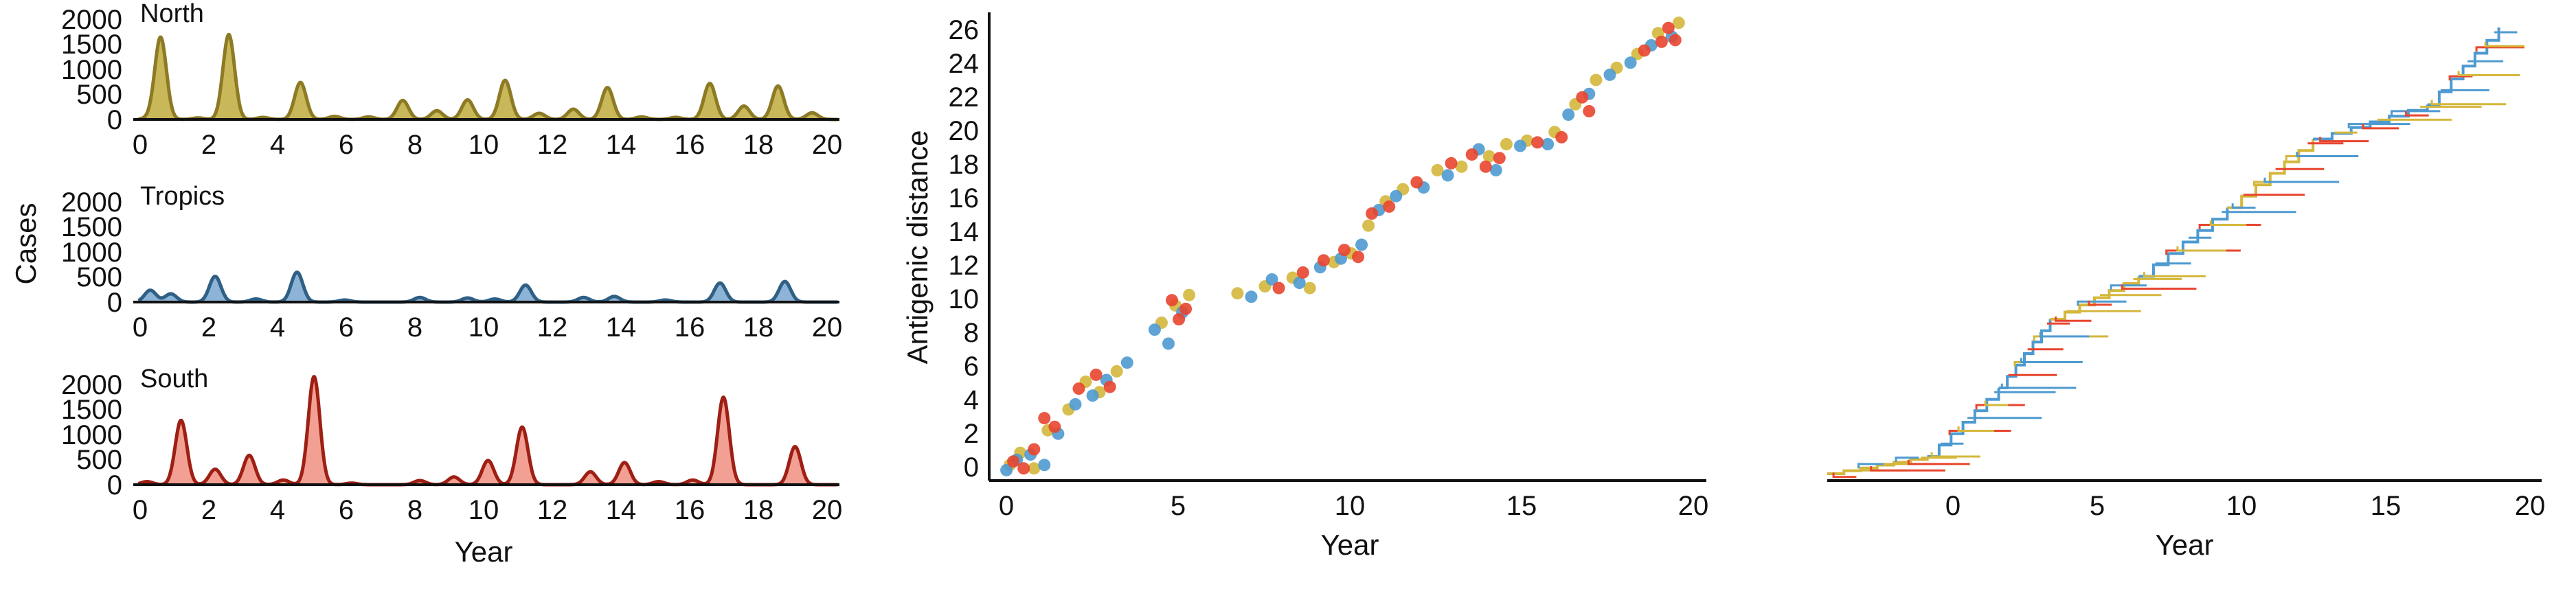 The width and height of the screenshot is (2576, 611). I want to click on south-xtick-10: 10, so click(483, 510).